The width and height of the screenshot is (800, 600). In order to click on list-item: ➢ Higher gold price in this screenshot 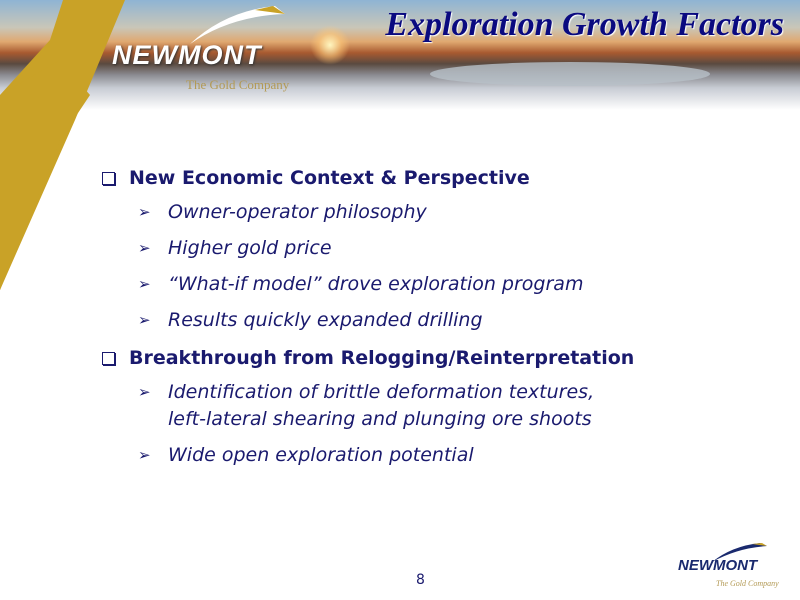, I will do `click(386, 248)`.